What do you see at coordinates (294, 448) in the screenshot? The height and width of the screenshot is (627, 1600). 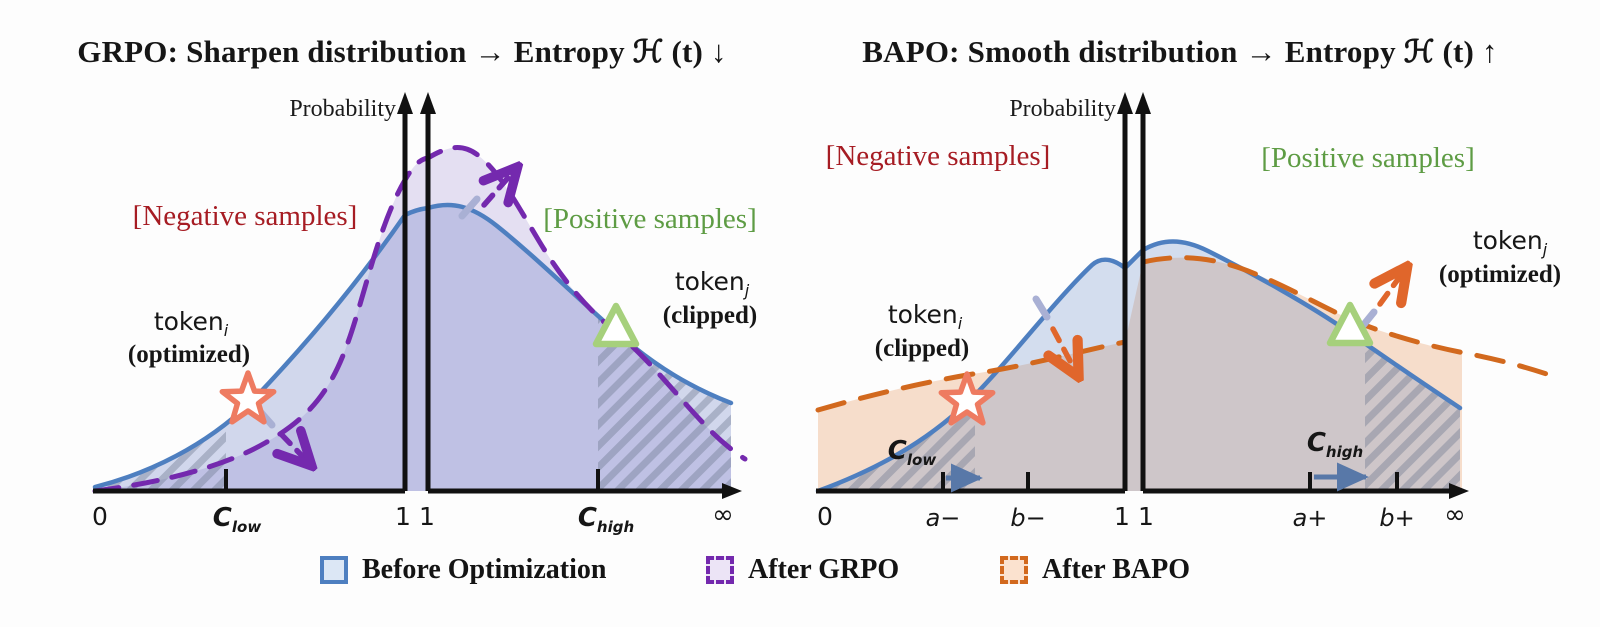 I see `shift-down-arrow-left` at bounding box center [294, 448].